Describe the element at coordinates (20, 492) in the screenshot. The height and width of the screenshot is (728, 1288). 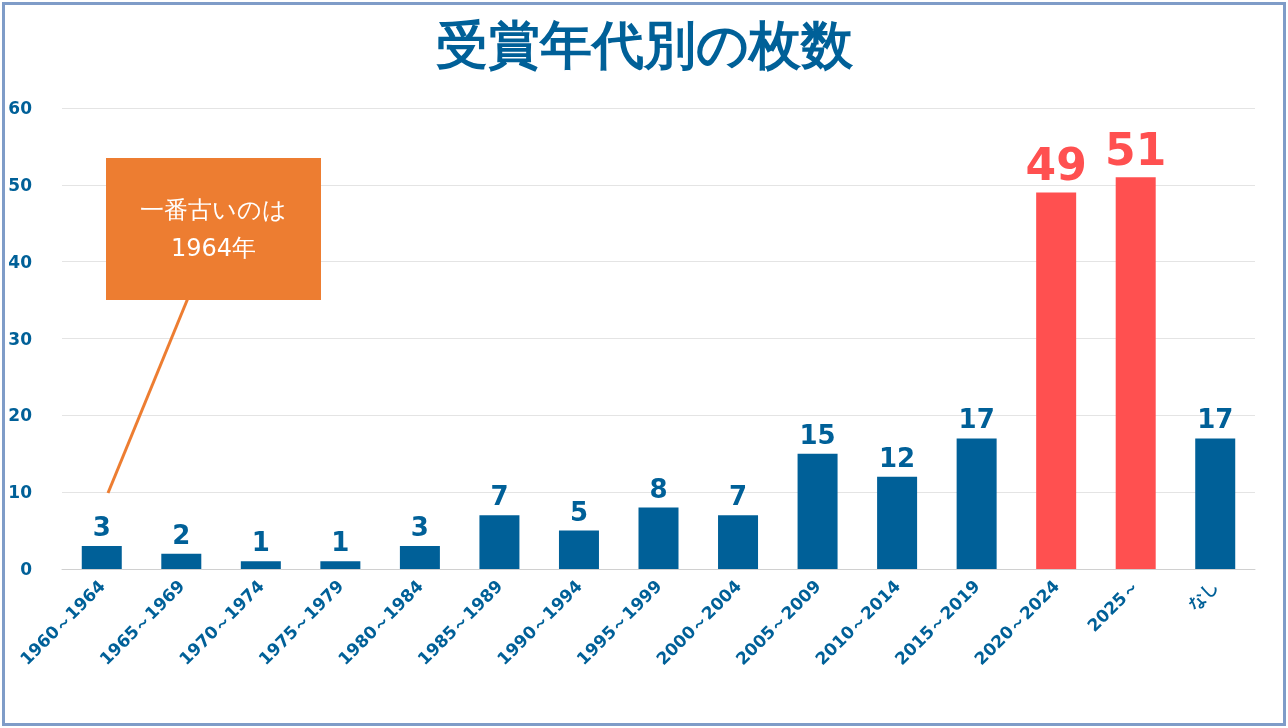
I see `y-tick-label: 10` at that location.